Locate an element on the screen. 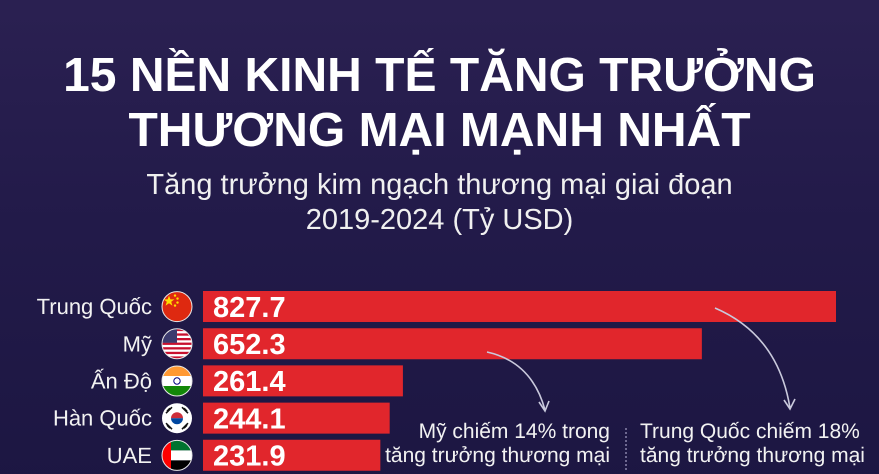  y-tick-label: UAE is located at coordinates (129, 455).